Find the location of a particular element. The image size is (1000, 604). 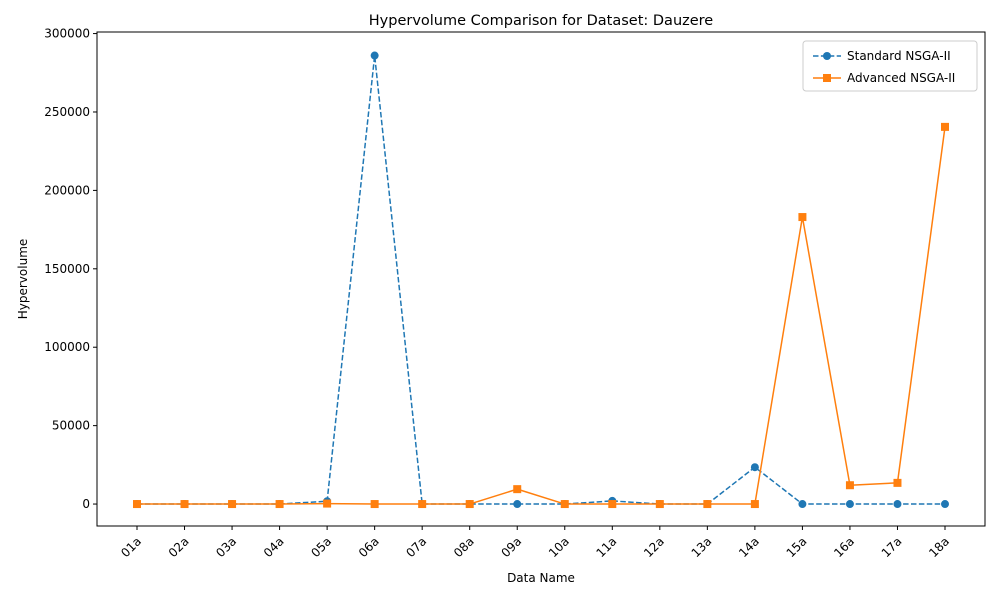

legend-label-standard: Standard NSGA-II is located at coordinates (899, 56).